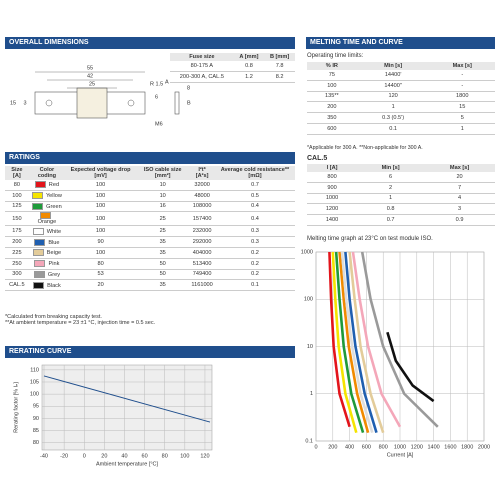  What do you see at coordinates (127, 464) in the screenshot?
I see `x-axis-label: Ambient temperature [°C]` at bounding box center [127, 464].